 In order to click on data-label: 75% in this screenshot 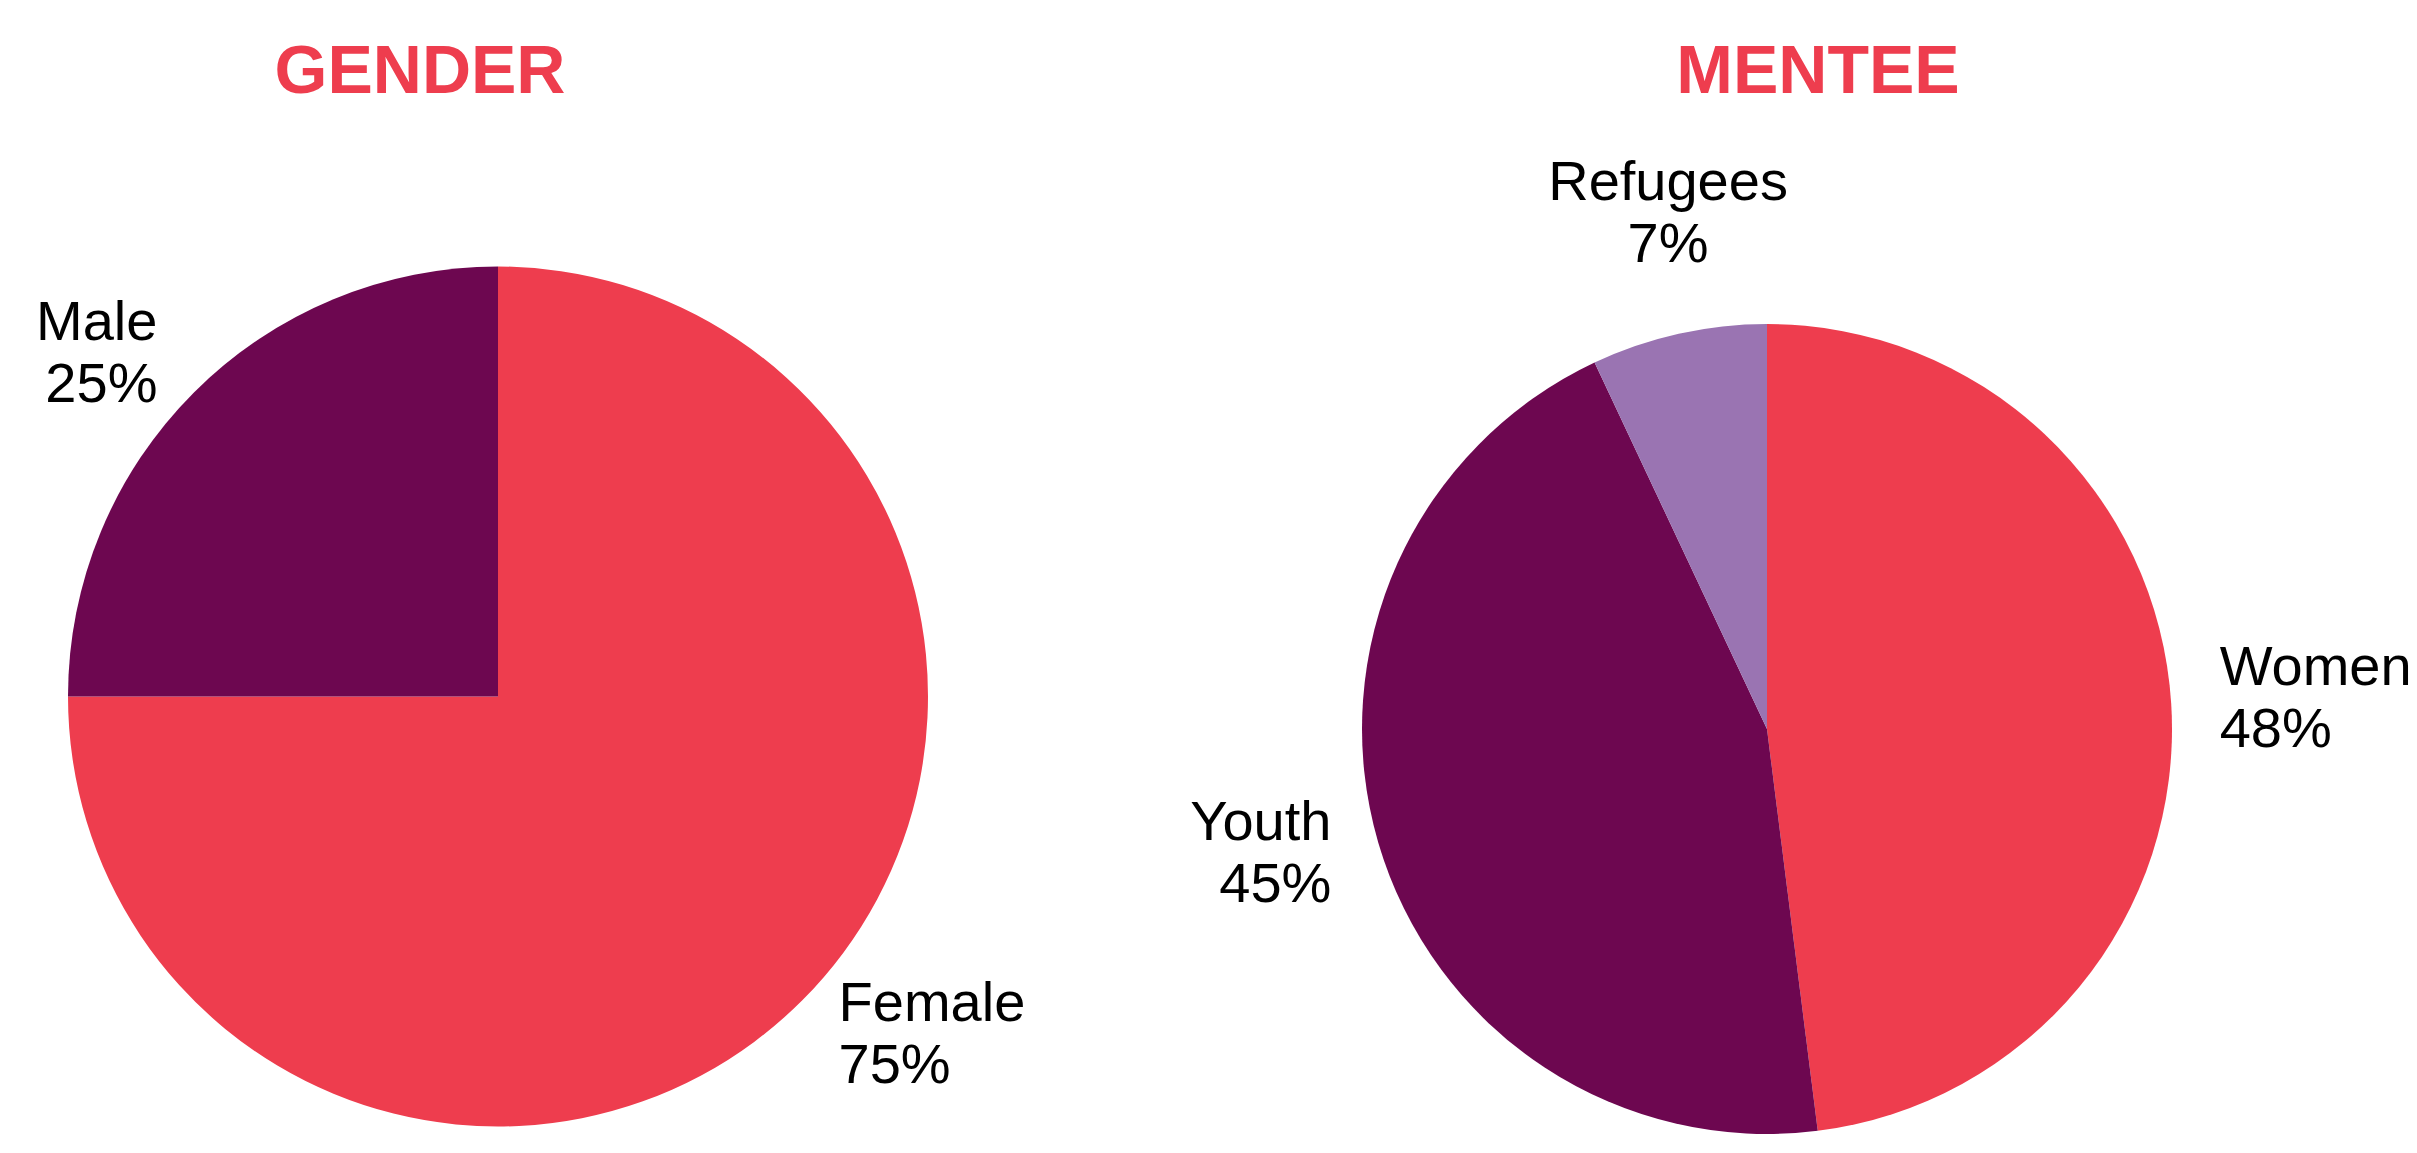, I will do `click(894, 1064)`.